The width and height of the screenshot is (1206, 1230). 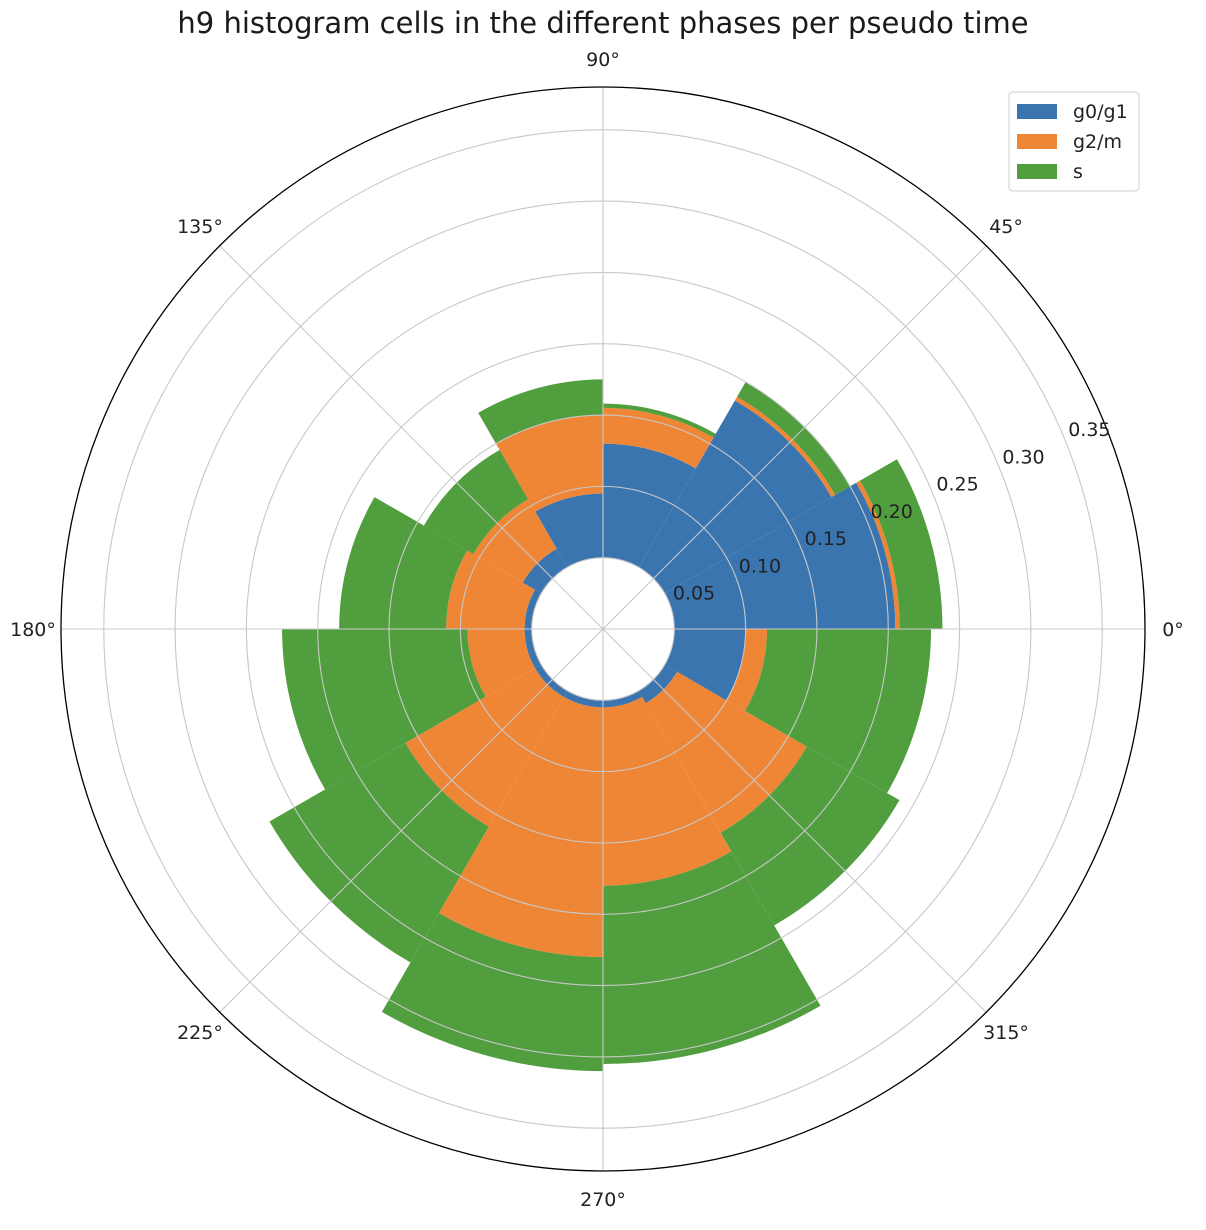 I want to click on radial-tick-labels: 0.05 0.10 0.15 0.20 0.25 0.30 0.35, so click(x=892, y=512).